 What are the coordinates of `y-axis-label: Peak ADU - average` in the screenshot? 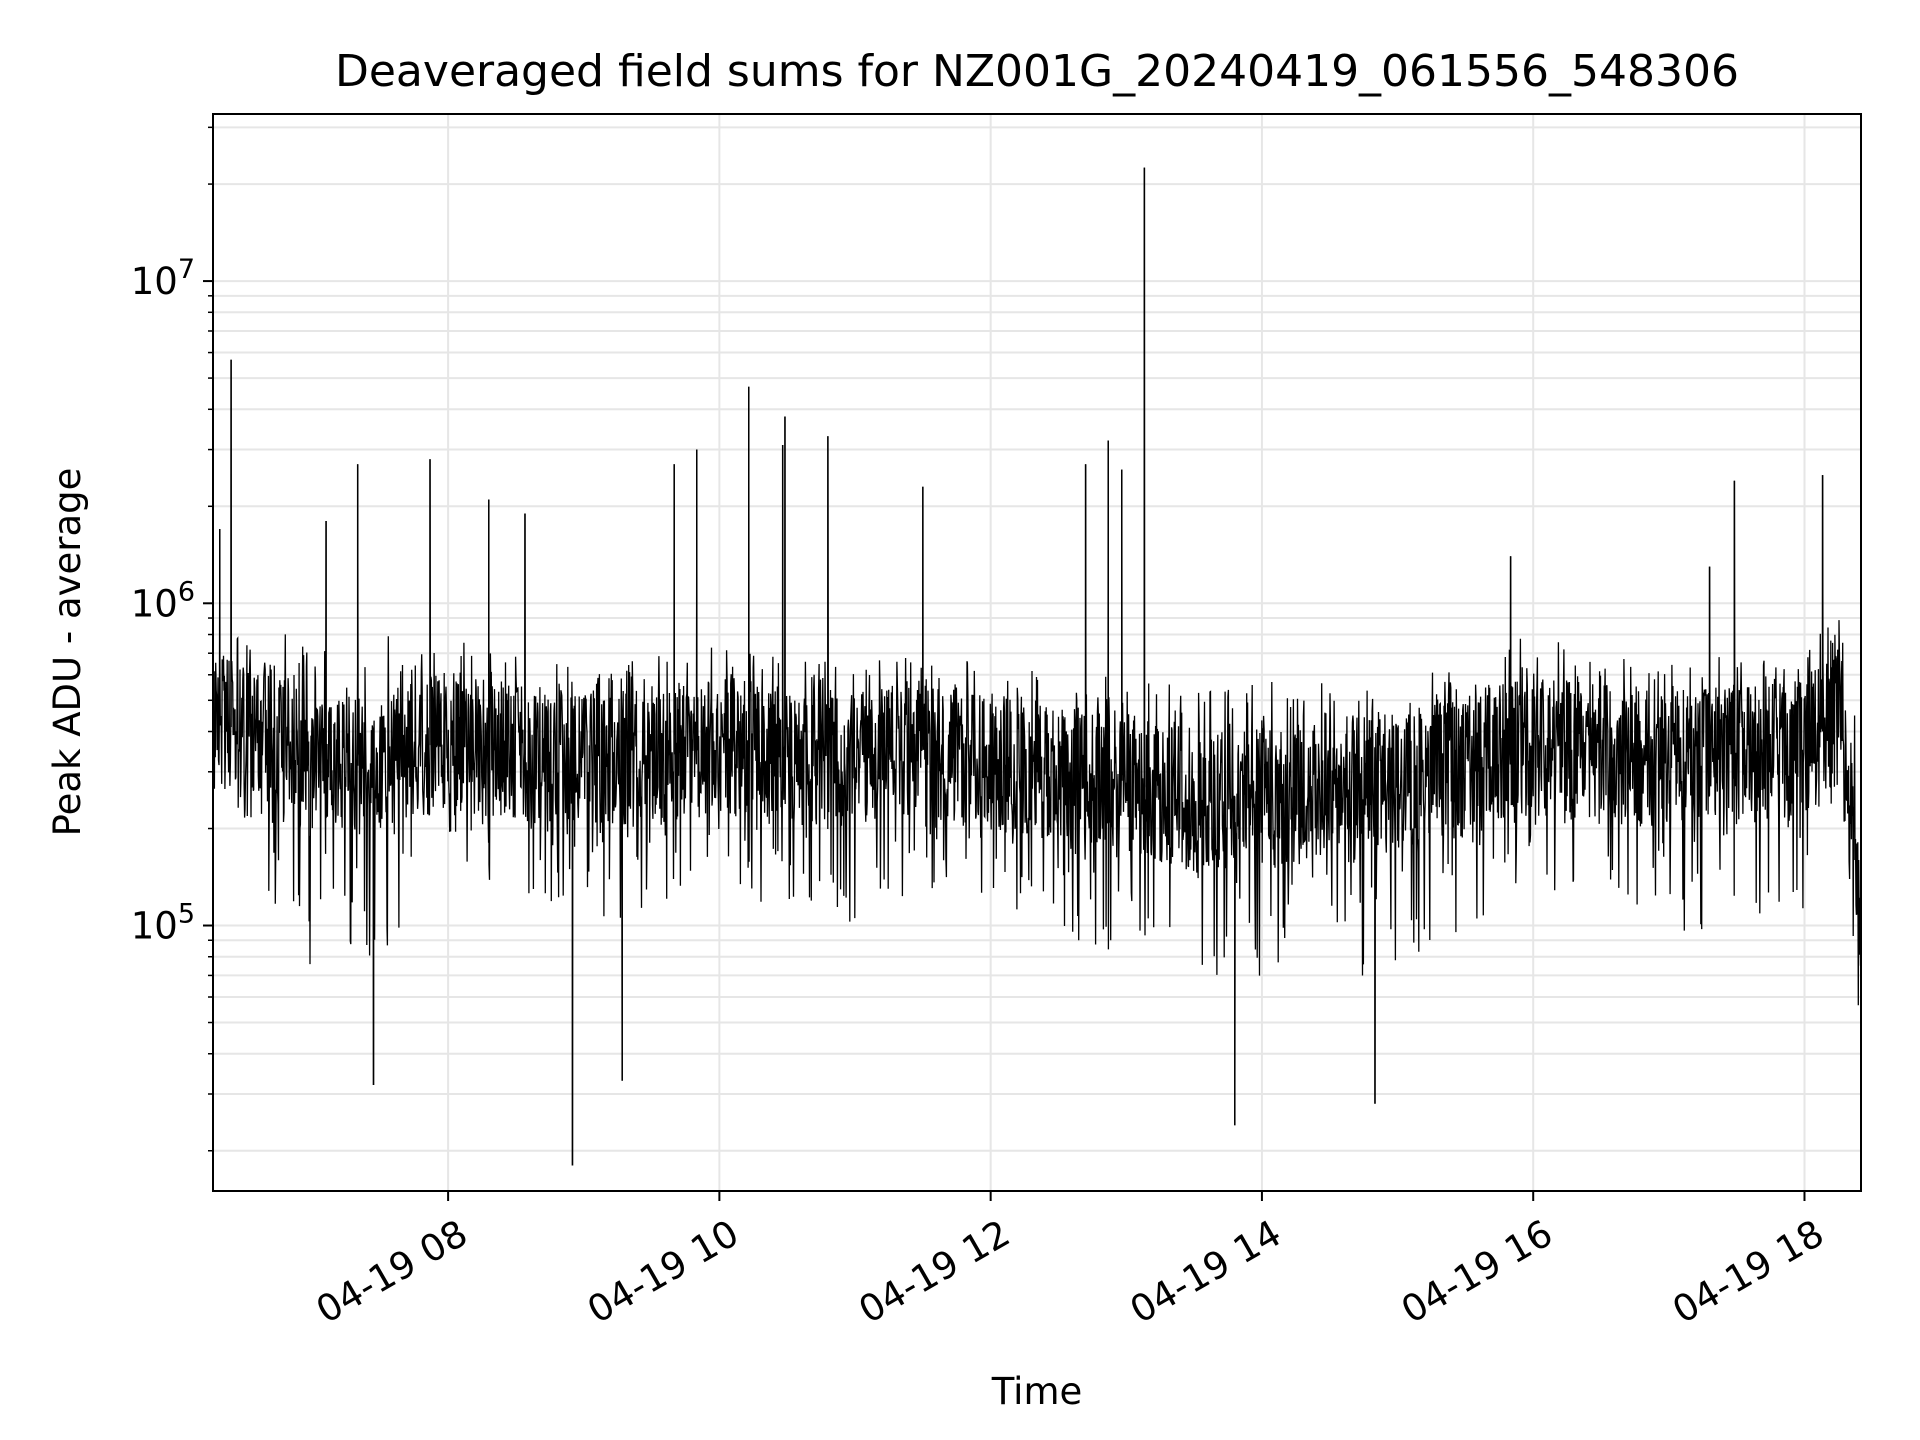 It's located at (67, 652).